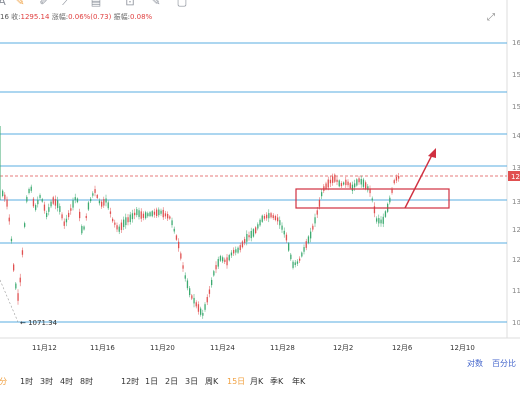 The width and height of the screenshot is (520, 400). Describe the element at coordinates (504, 363) in the screenshot. I see `percent-scale-button: 百分比` at that location.